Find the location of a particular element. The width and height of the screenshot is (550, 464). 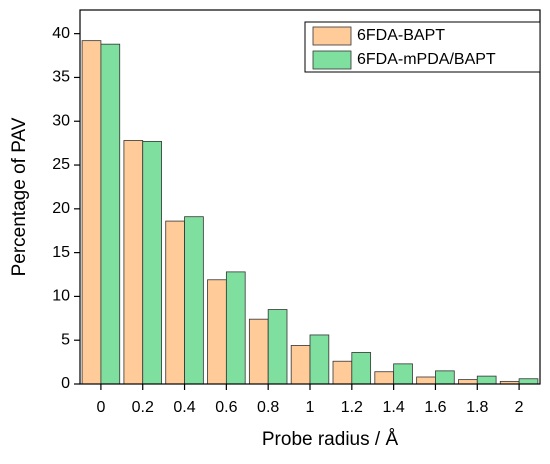

y-axis-title: Percentage of PAV is located at coordinates (19, 196).